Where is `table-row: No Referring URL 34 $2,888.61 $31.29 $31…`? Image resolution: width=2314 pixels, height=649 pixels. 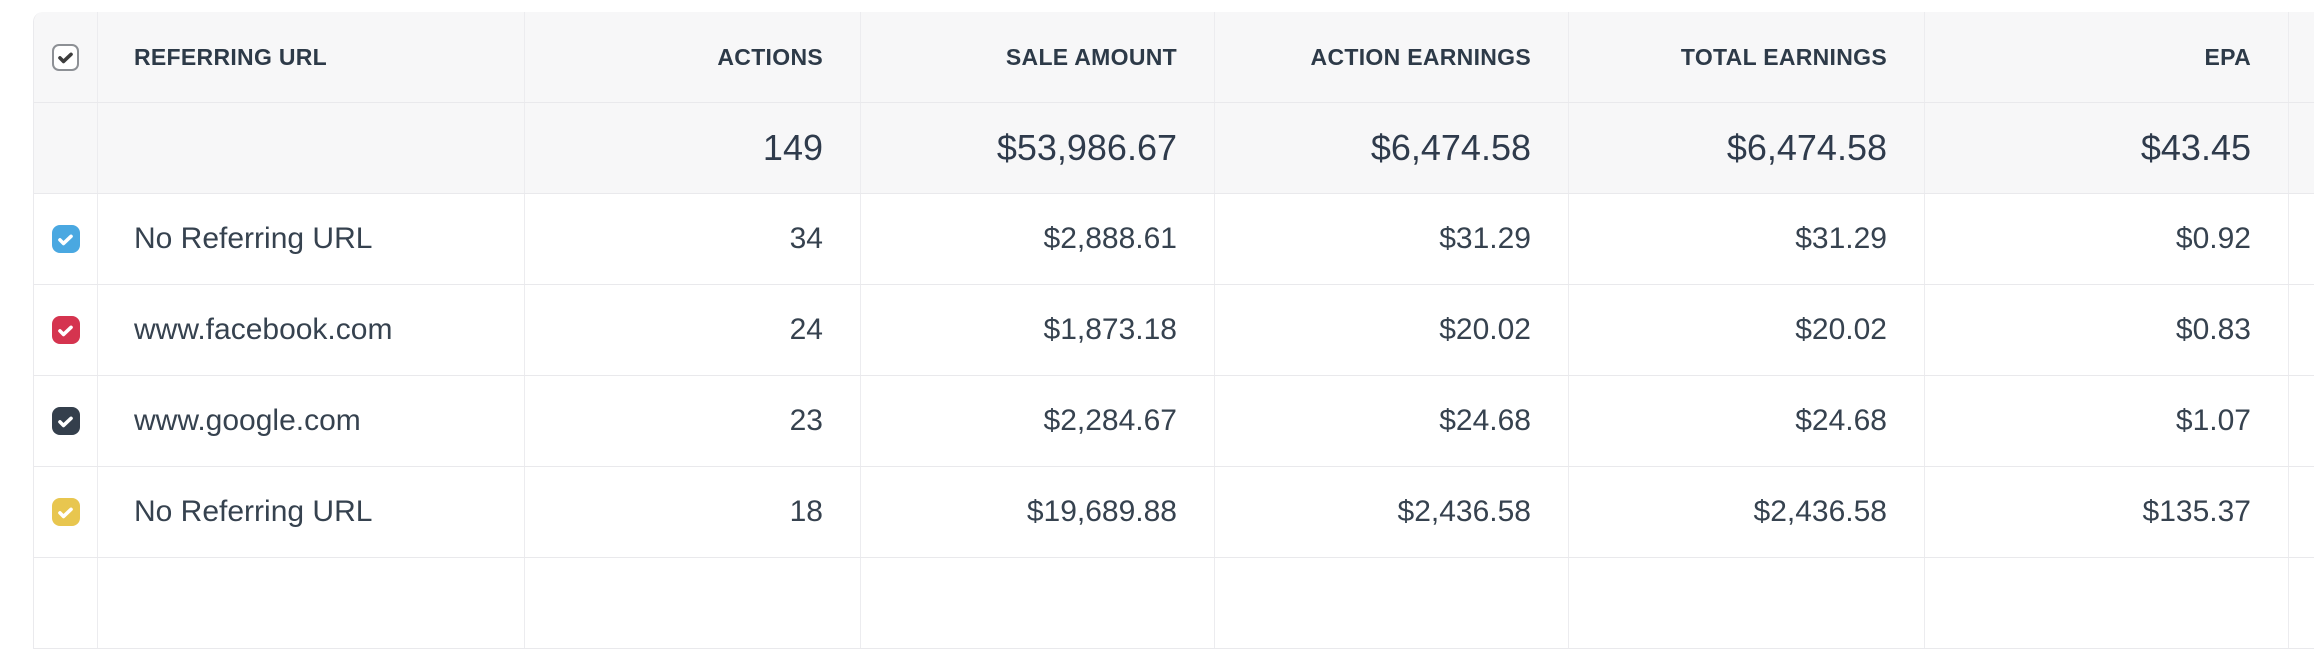
table-row: No Referring URL 34 $2,888.61 $31.29 $31… is located at coordinates (1174, 239).